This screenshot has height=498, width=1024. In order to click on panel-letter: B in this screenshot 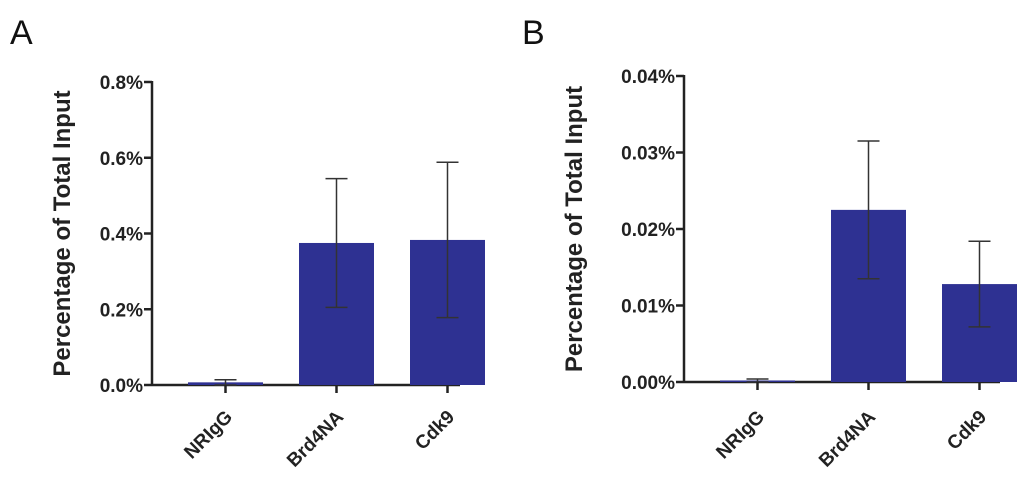, I will do `click(533, 33)`.